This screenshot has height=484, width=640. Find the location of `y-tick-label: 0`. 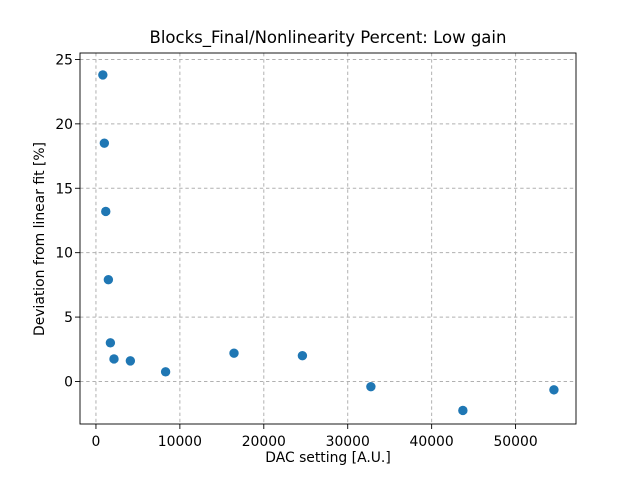

y-tick-label: 0 is located at coordinates (68, 382).